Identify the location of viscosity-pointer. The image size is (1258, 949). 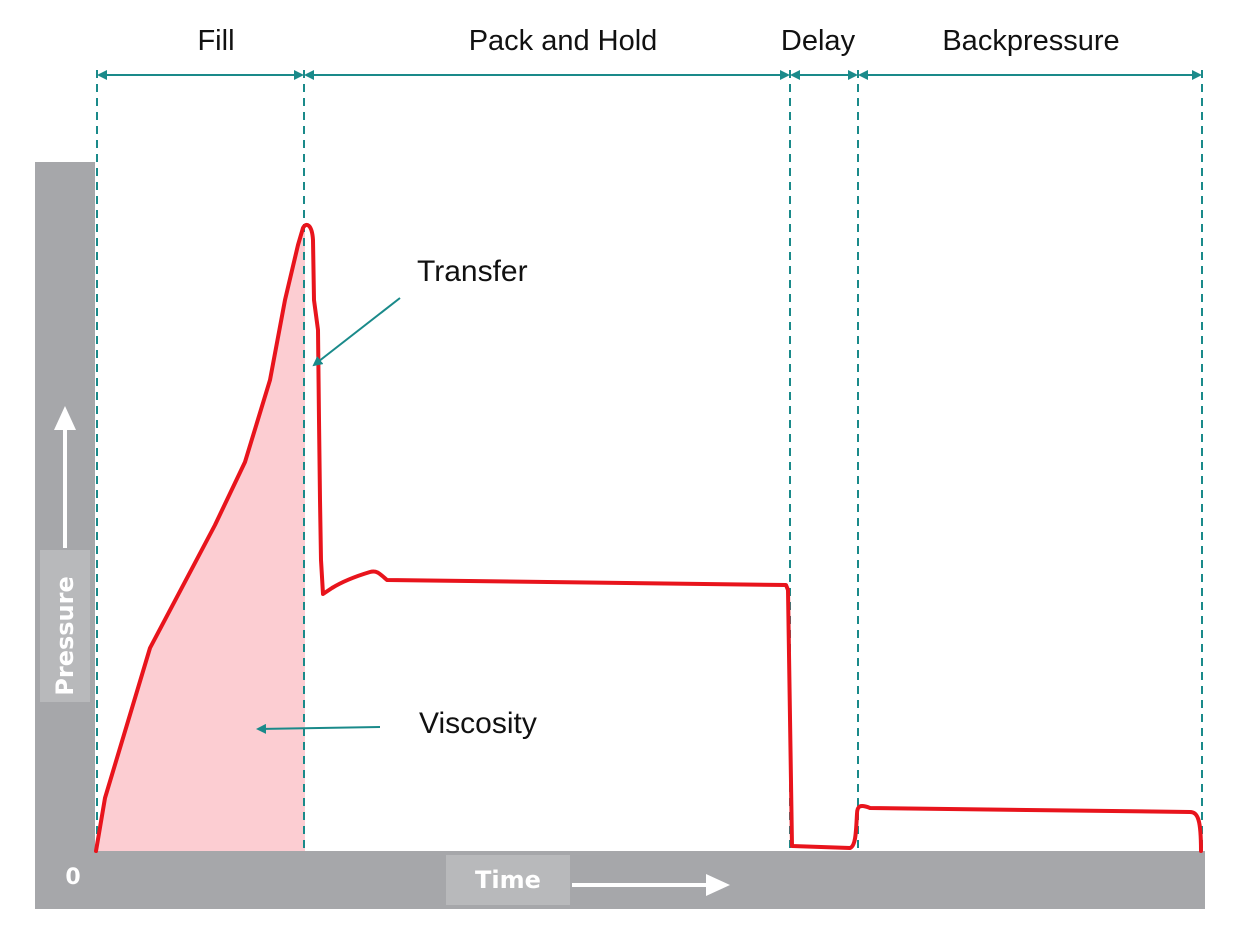
(318, 728).